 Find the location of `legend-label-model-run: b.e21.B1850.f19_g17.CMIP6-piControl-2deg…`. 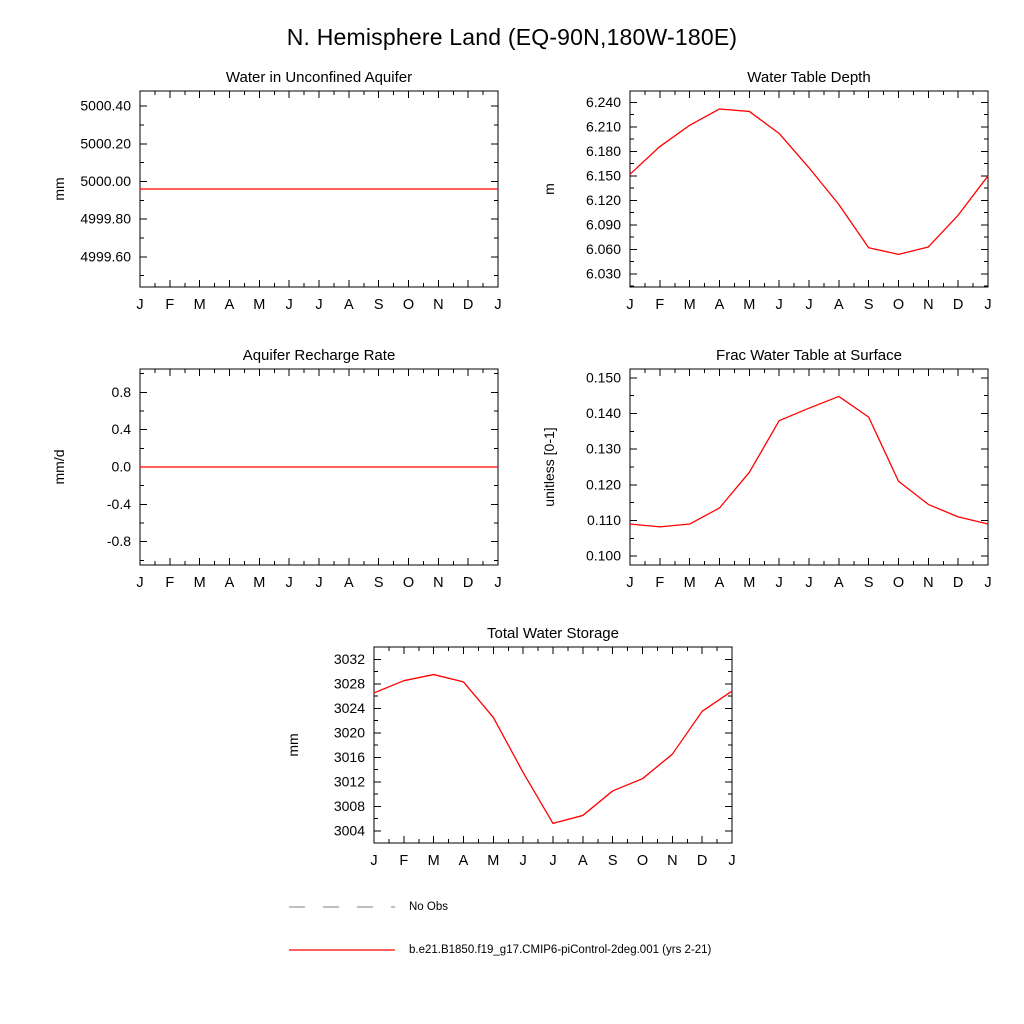

legend-label-model-run: b.e21.B1850.f19_g17.CMIP6-piControl-2deg… is located at coordinates (560, 950).